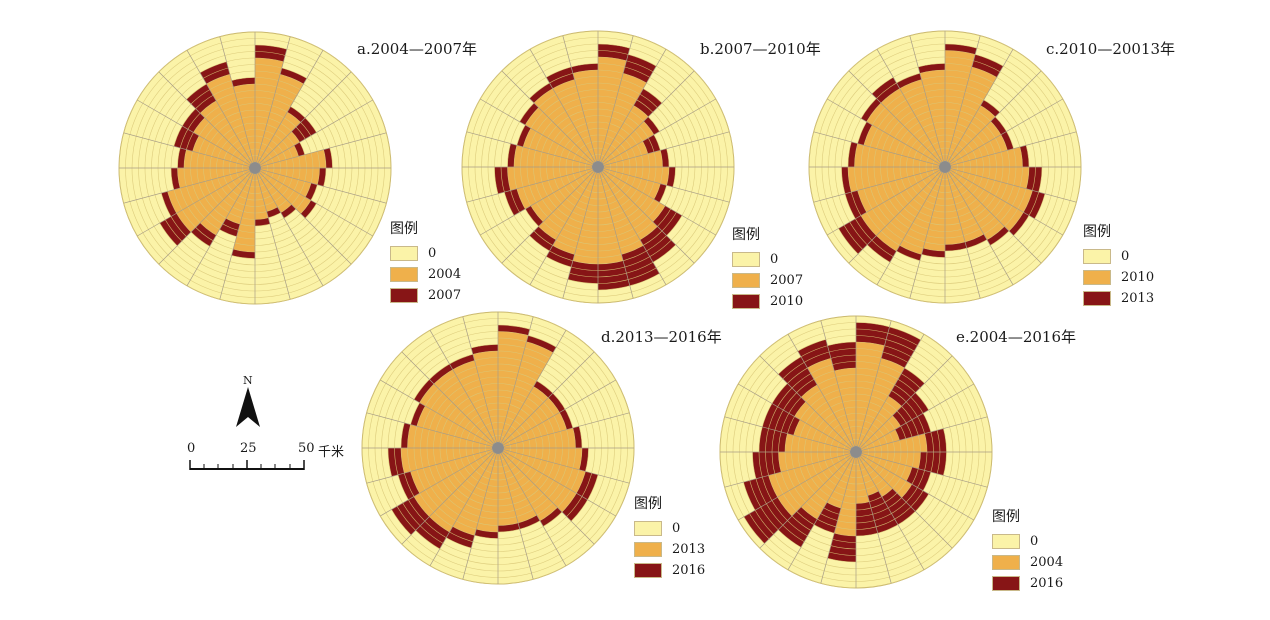 This screenshot has height=620, width=1270. Describe the element at coordinates (856, 452) in the screenshot. I see `center-dot` at that location.